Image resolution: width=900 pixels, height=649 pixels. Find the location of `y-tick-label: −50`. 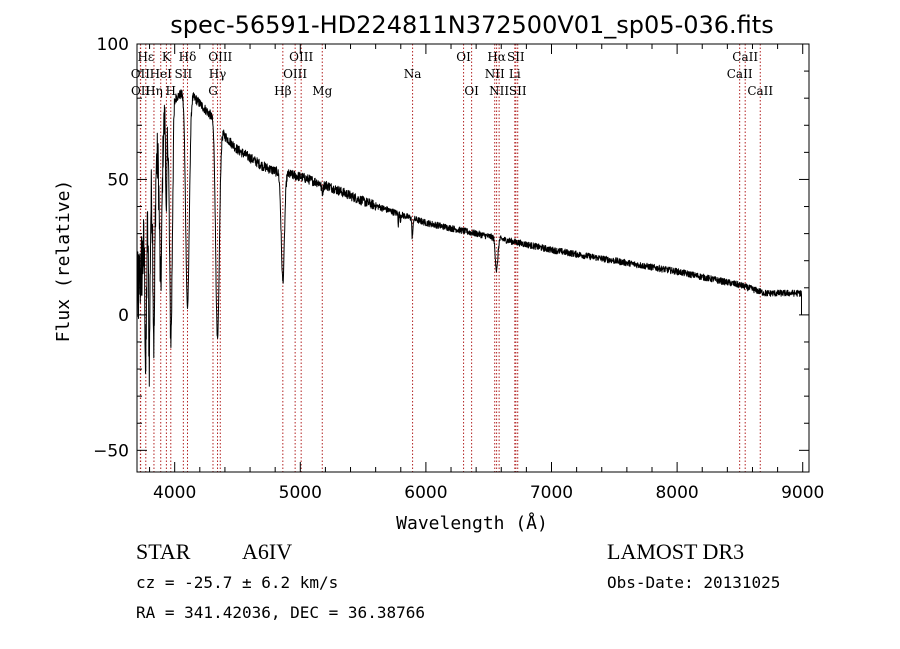

y-tick-label: −50 is located at coordinates (111, 451).